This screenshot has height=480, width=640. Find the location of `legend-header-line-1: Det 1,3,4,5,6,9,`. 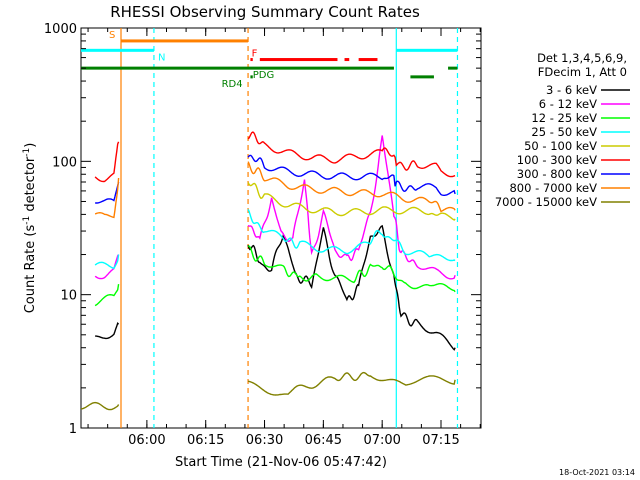

legend-header-line-1: Det 1,3,4,5,6,9, is located at coordinates (582, 58).